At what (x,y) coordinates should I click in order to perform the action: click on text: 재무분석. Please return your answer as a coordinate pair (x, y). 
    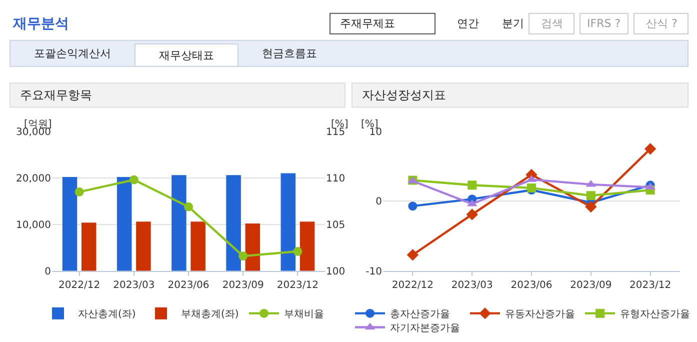
    Looking at the image, I should click on (40, 24).